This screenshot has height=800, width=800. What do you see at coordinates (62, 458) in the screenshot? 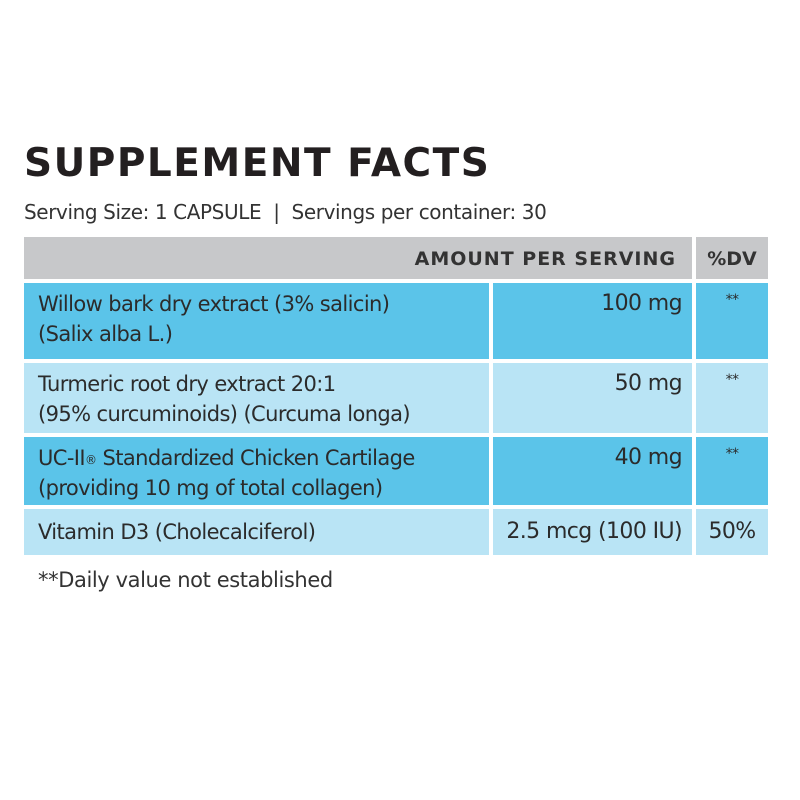
I see `ingredient-brand: UC-II` at bounding box center [62, 458].